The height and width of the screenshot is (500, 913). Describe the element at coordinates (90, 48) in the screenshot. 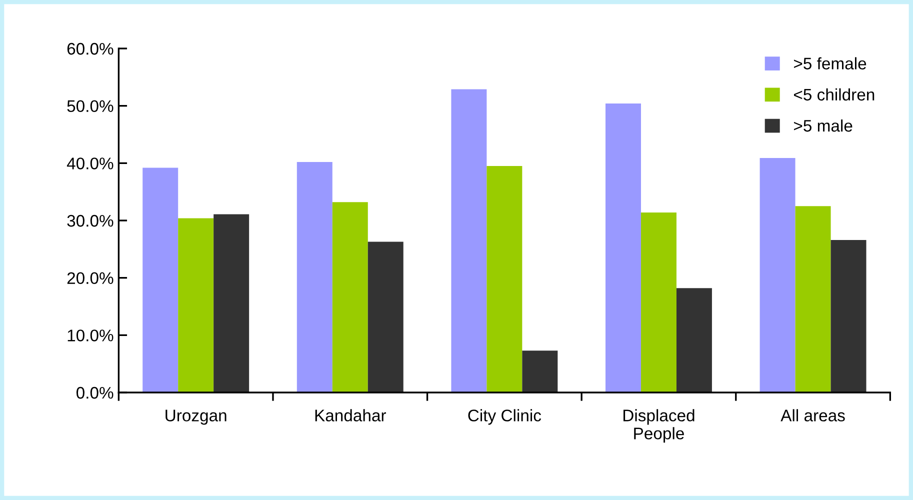

I see `y-tick-label: 60.0%` at that location.